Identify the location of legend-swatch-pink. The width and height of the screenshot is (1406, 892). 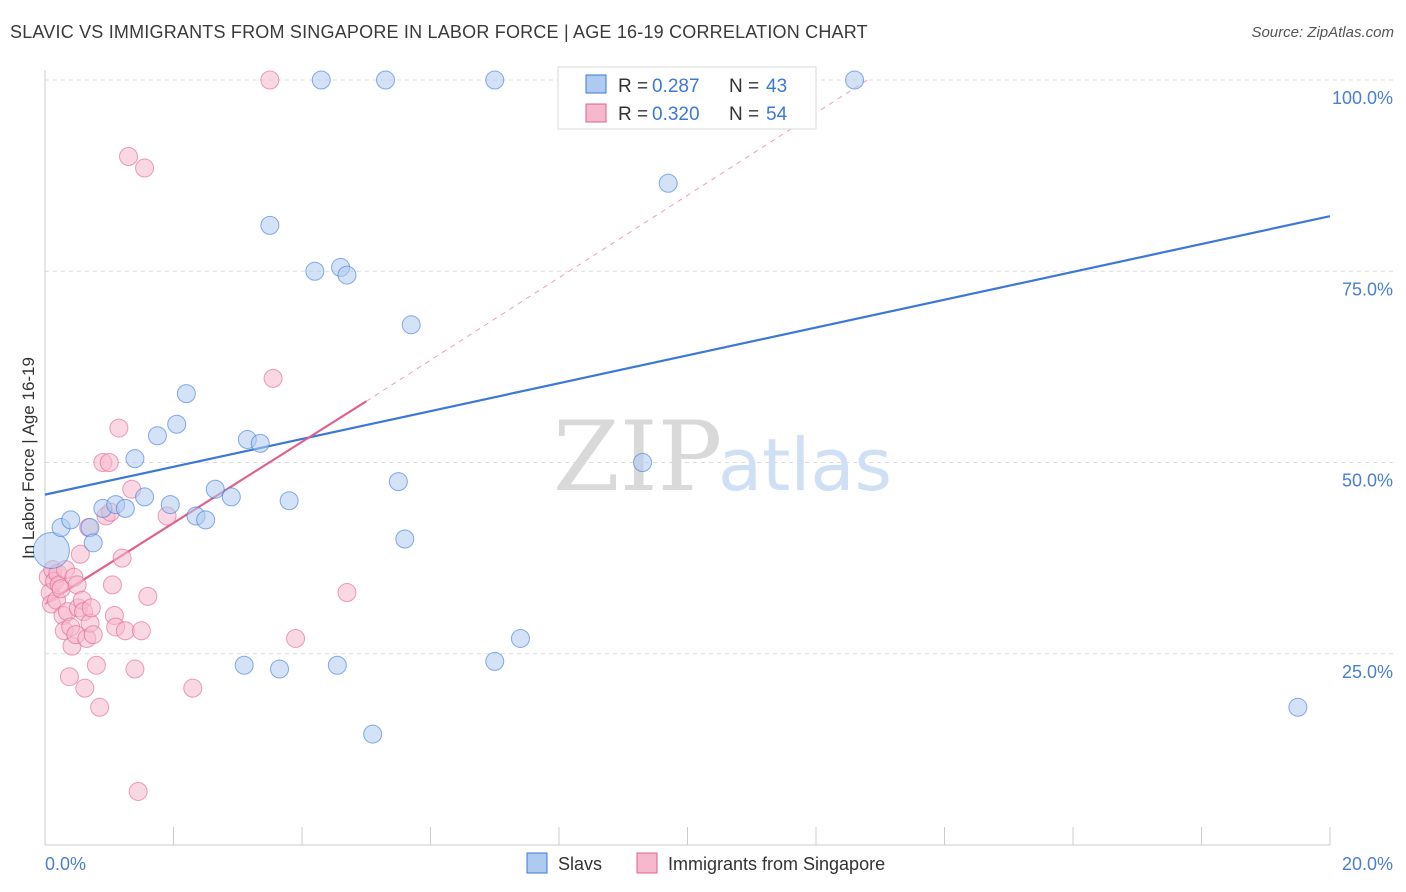
(596, 113).